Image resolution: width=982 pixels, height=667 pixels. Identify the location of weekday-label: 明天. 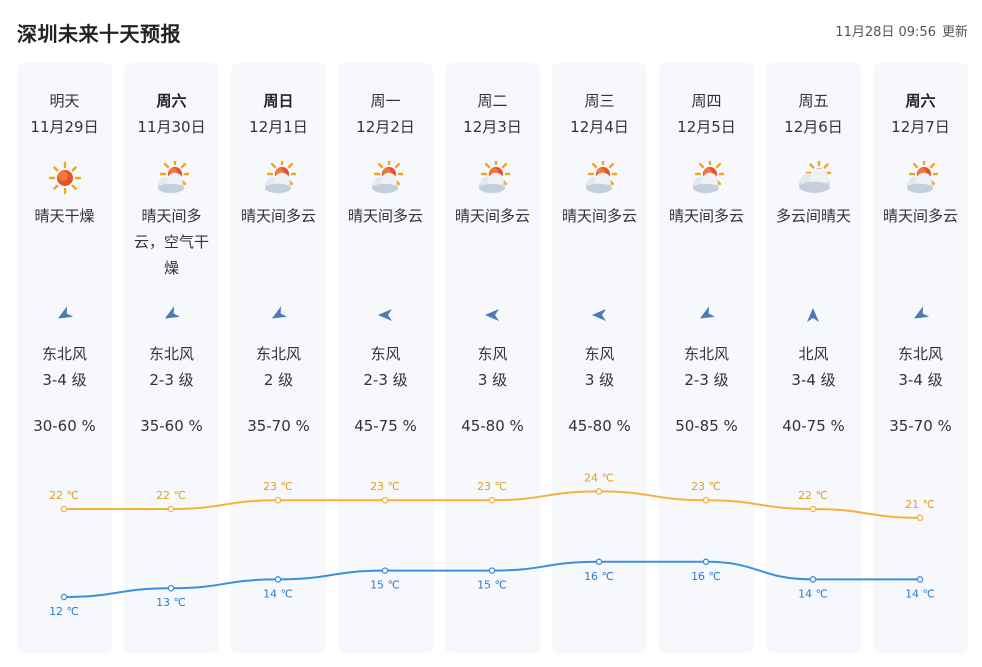
(64, 101).